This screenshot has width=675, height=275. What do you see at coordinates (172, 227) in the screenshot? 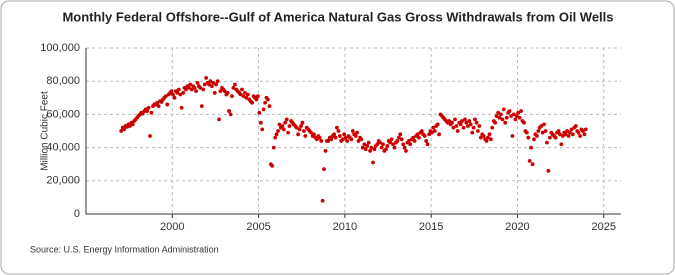
I see `x-tick-label: 2000` at bounding box center [172, 227].